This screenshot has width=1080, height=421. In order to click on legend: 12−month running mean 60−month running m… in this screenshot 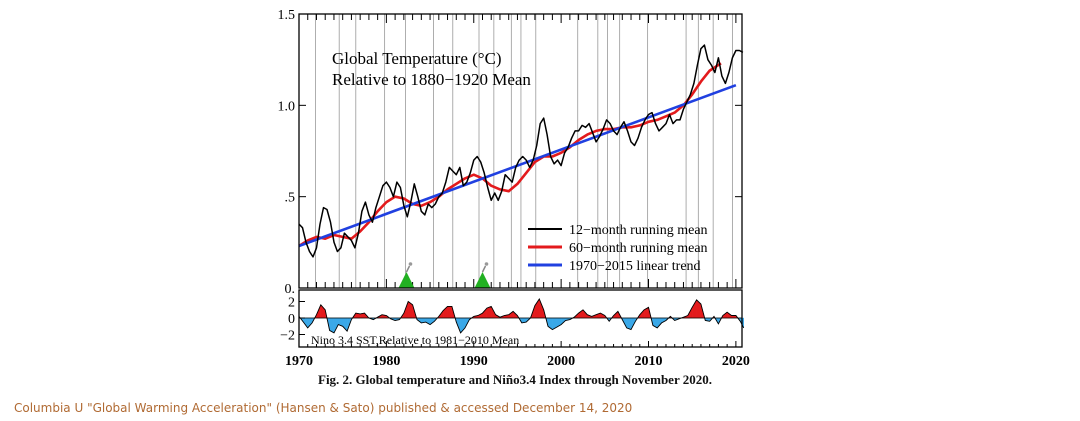, I will do `click(618, 248)`.